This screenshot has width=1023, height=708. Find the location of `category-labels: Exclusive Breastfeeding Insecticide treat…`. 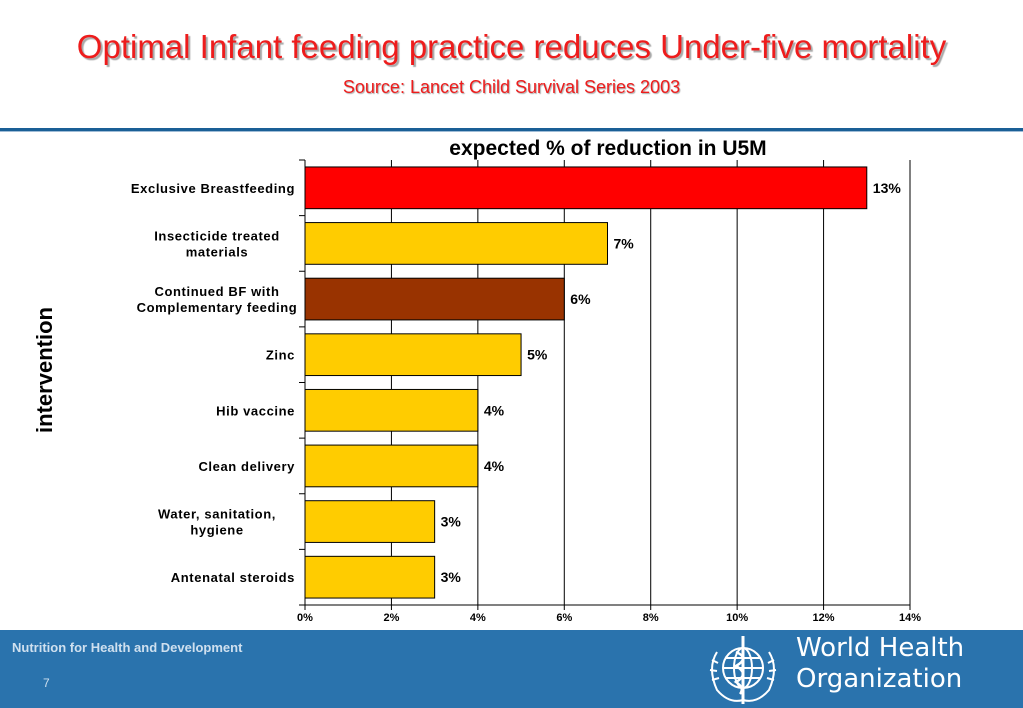

category-labels: Exclusive Breastfeeding Insecticide treat… is located at coordinates (214, 383).